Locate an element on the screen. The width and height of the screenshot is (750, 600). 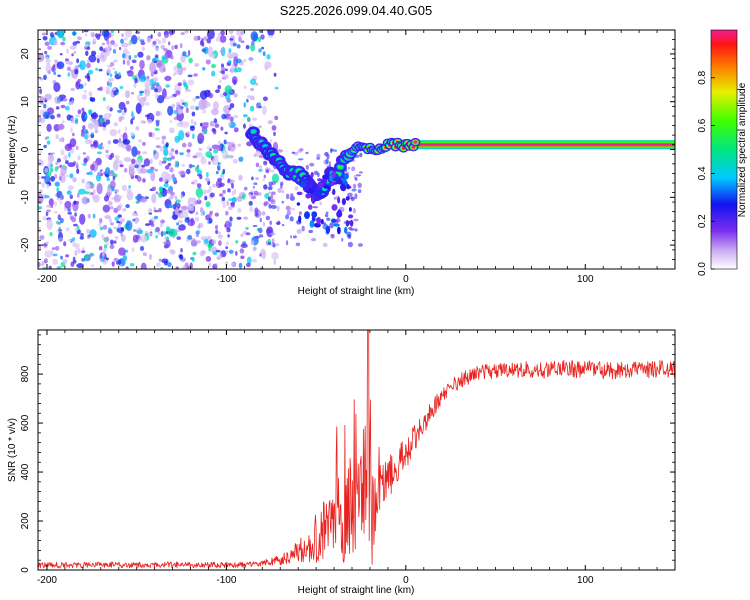
snr-x-tick-label: 0 is located at coordinates (406, 580).